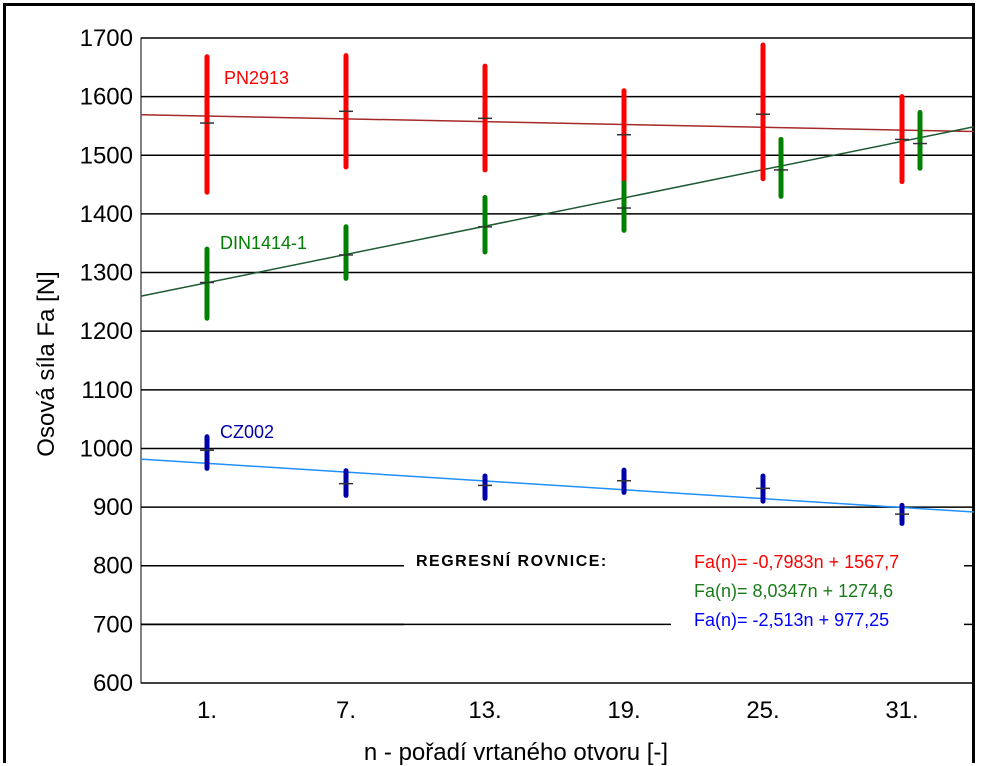 This screenshot has height=766, width=984. I want to click on equation-cz002: Fa(n)= -2,513n + 977,25, so click(791, 620).